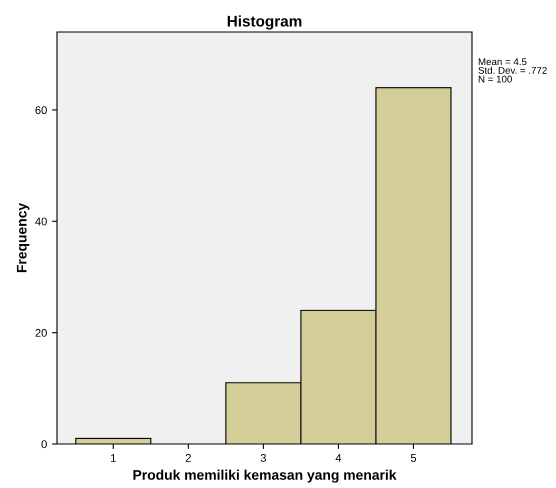 The width and height of the screenshot is (556, 488). What do you see at coordinates (41, 222) in the screenshot?
I see `y-tick-label: 40` at bounding box center [41, 222].